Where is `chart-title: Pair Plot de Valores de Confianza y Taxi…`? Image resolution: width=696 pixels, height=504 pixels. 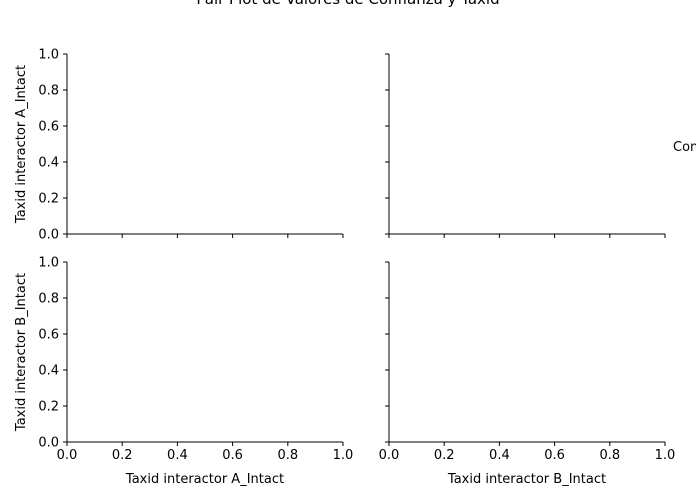
chart-title: Pair Plot de Valores de Confianza y Taxi… is located at coordinates (347, 4).